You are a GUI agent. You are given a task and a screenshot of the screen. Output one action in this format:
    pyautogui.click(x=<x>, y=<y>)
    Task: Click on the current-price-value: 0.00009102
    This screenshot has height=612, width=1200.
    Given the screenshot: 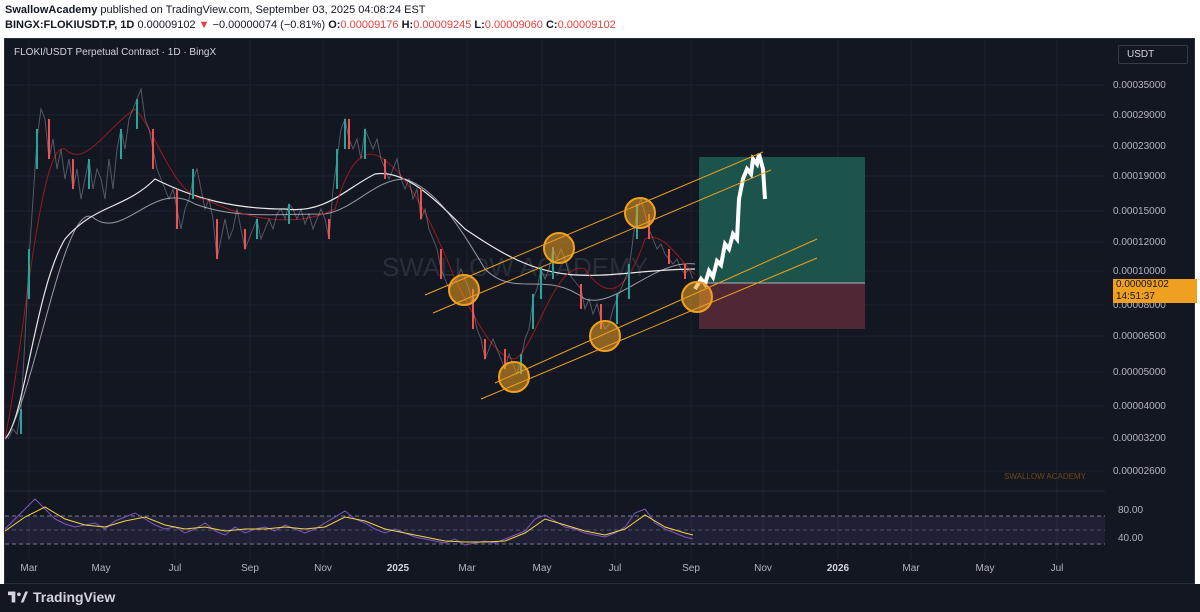 What is the action you would take?
    pyautogui.click(x=1142, y=284)
    